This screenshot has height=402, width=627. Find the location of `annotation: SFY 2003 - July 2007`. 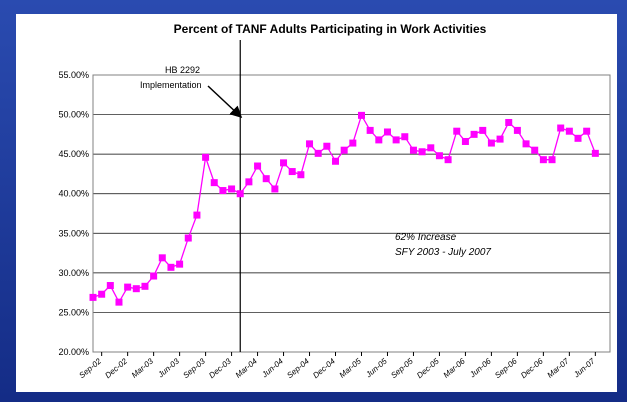

annotation: SFY 2003 - July 2007 is located at coordinates (443, 252).